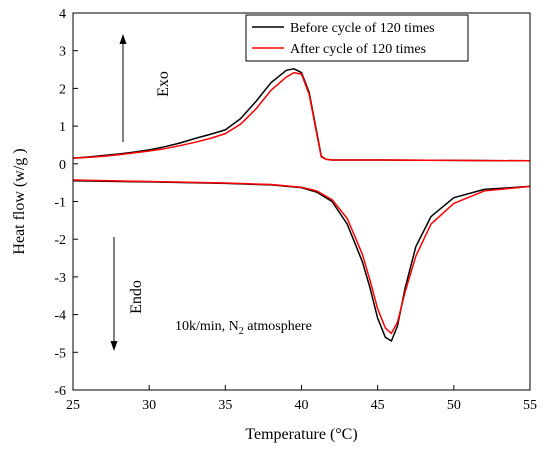 Image resolution: width=550 pixels, height=455 pixels. I want to click on condition-label: 10k/min, N2 atmosphere, so click(243, 328).